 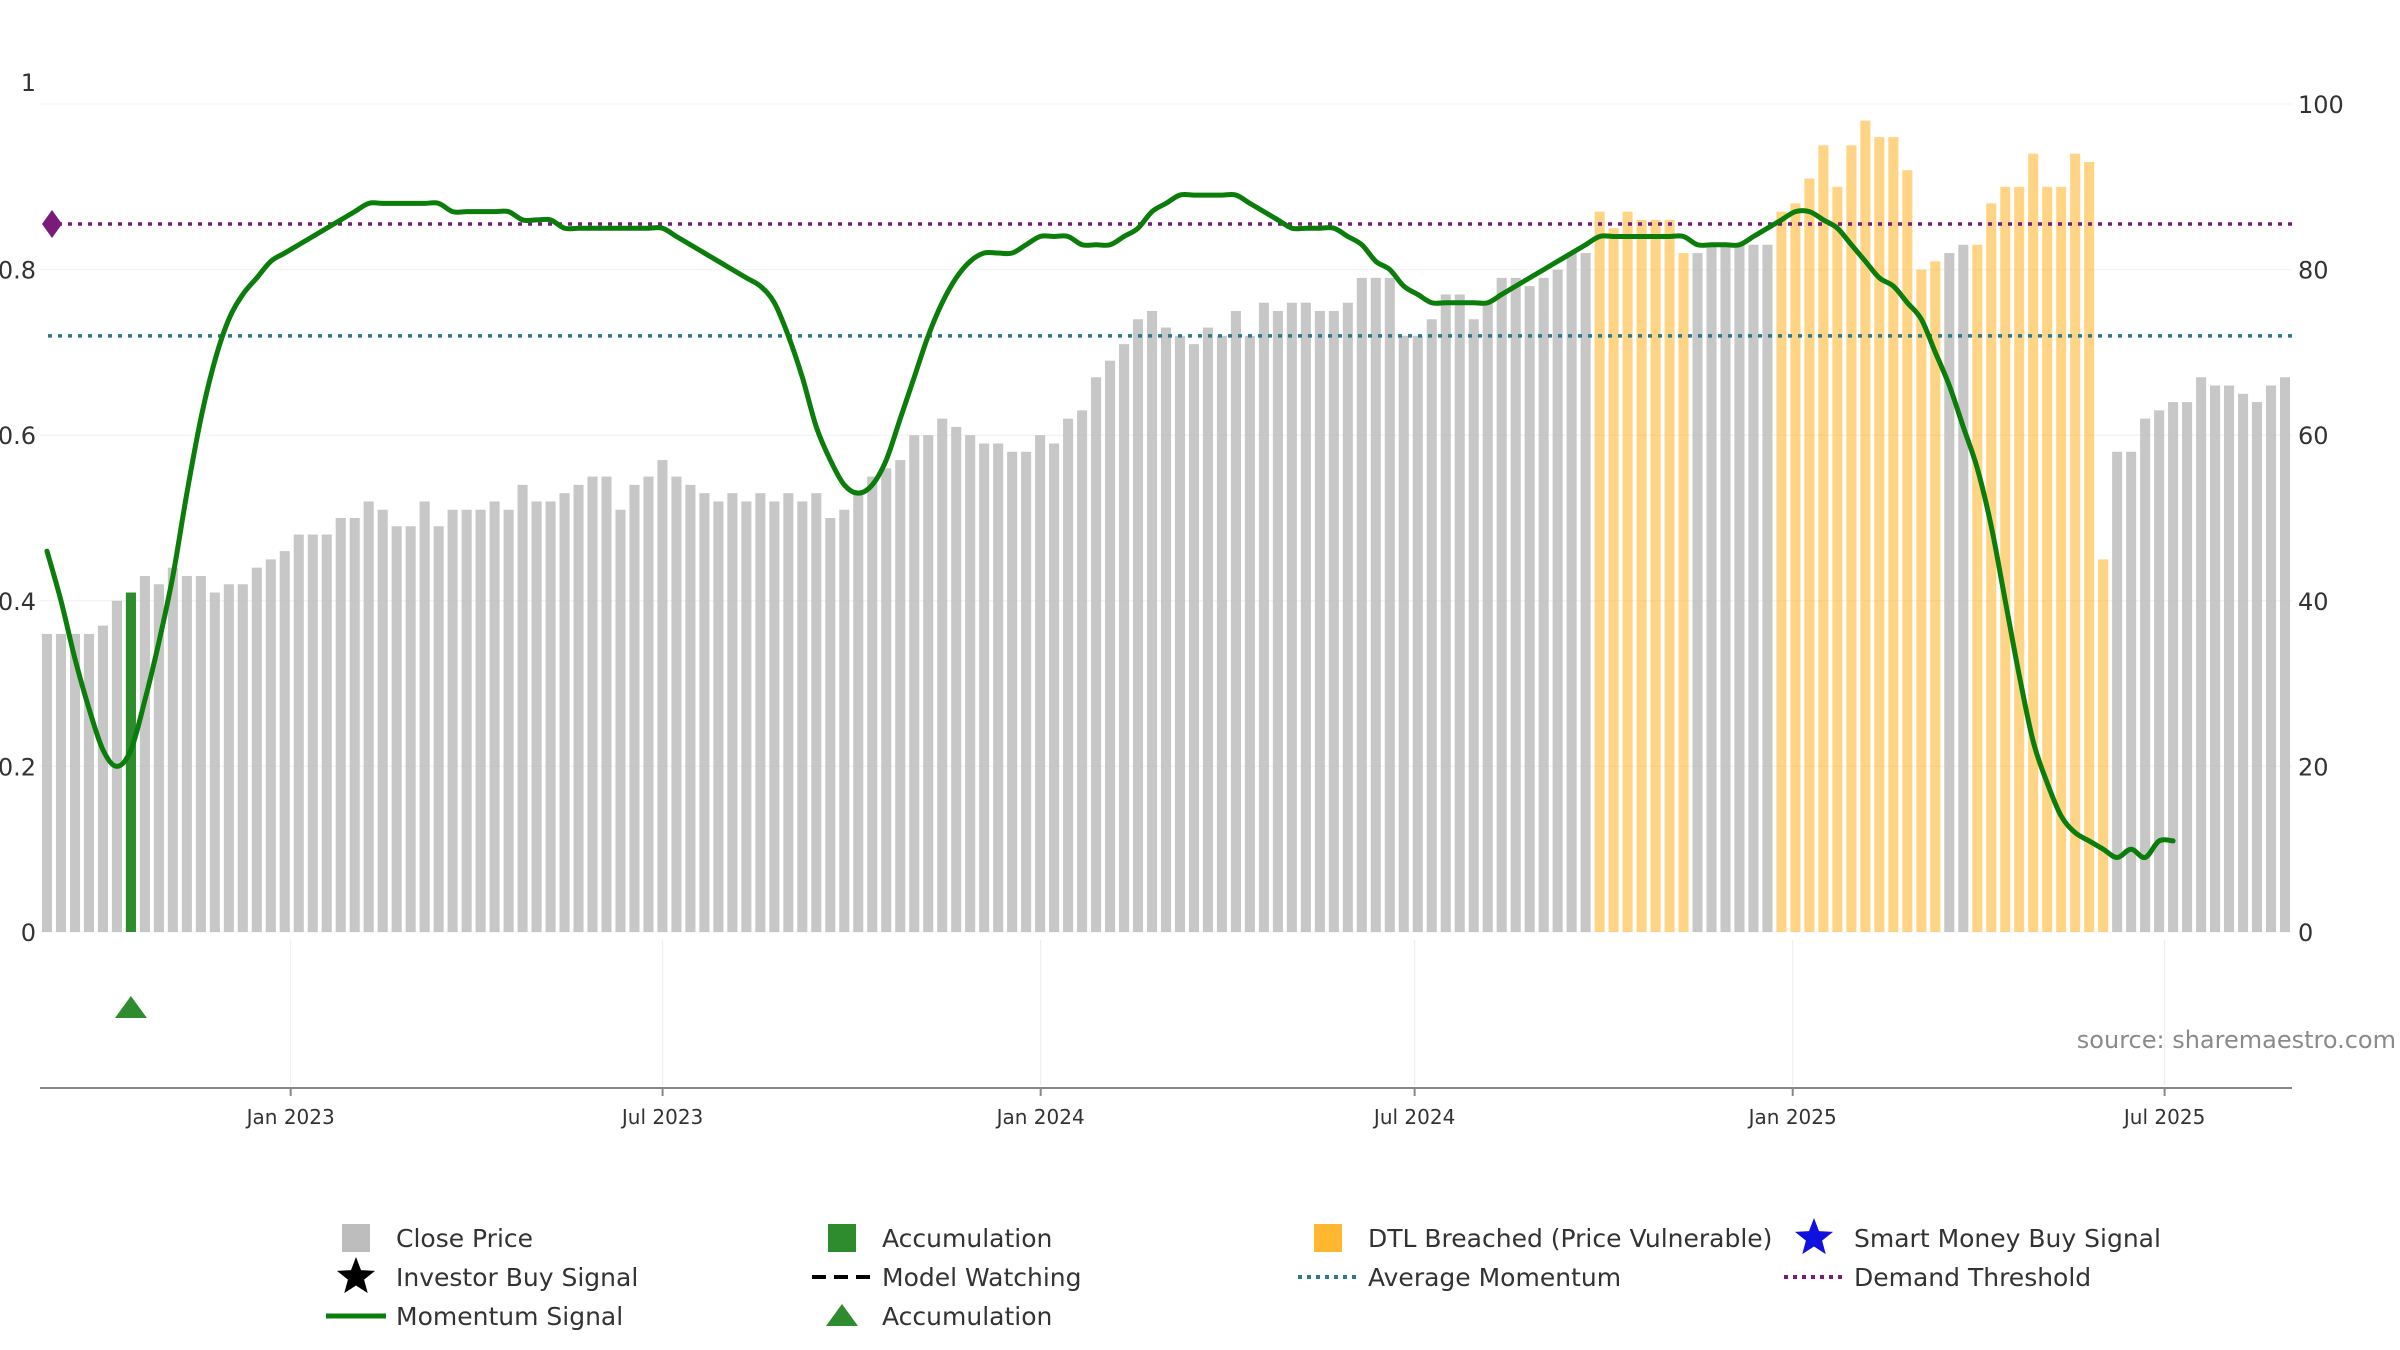 I want to click on legend-item: Momentum Signal, so click(x=474, y=1316).